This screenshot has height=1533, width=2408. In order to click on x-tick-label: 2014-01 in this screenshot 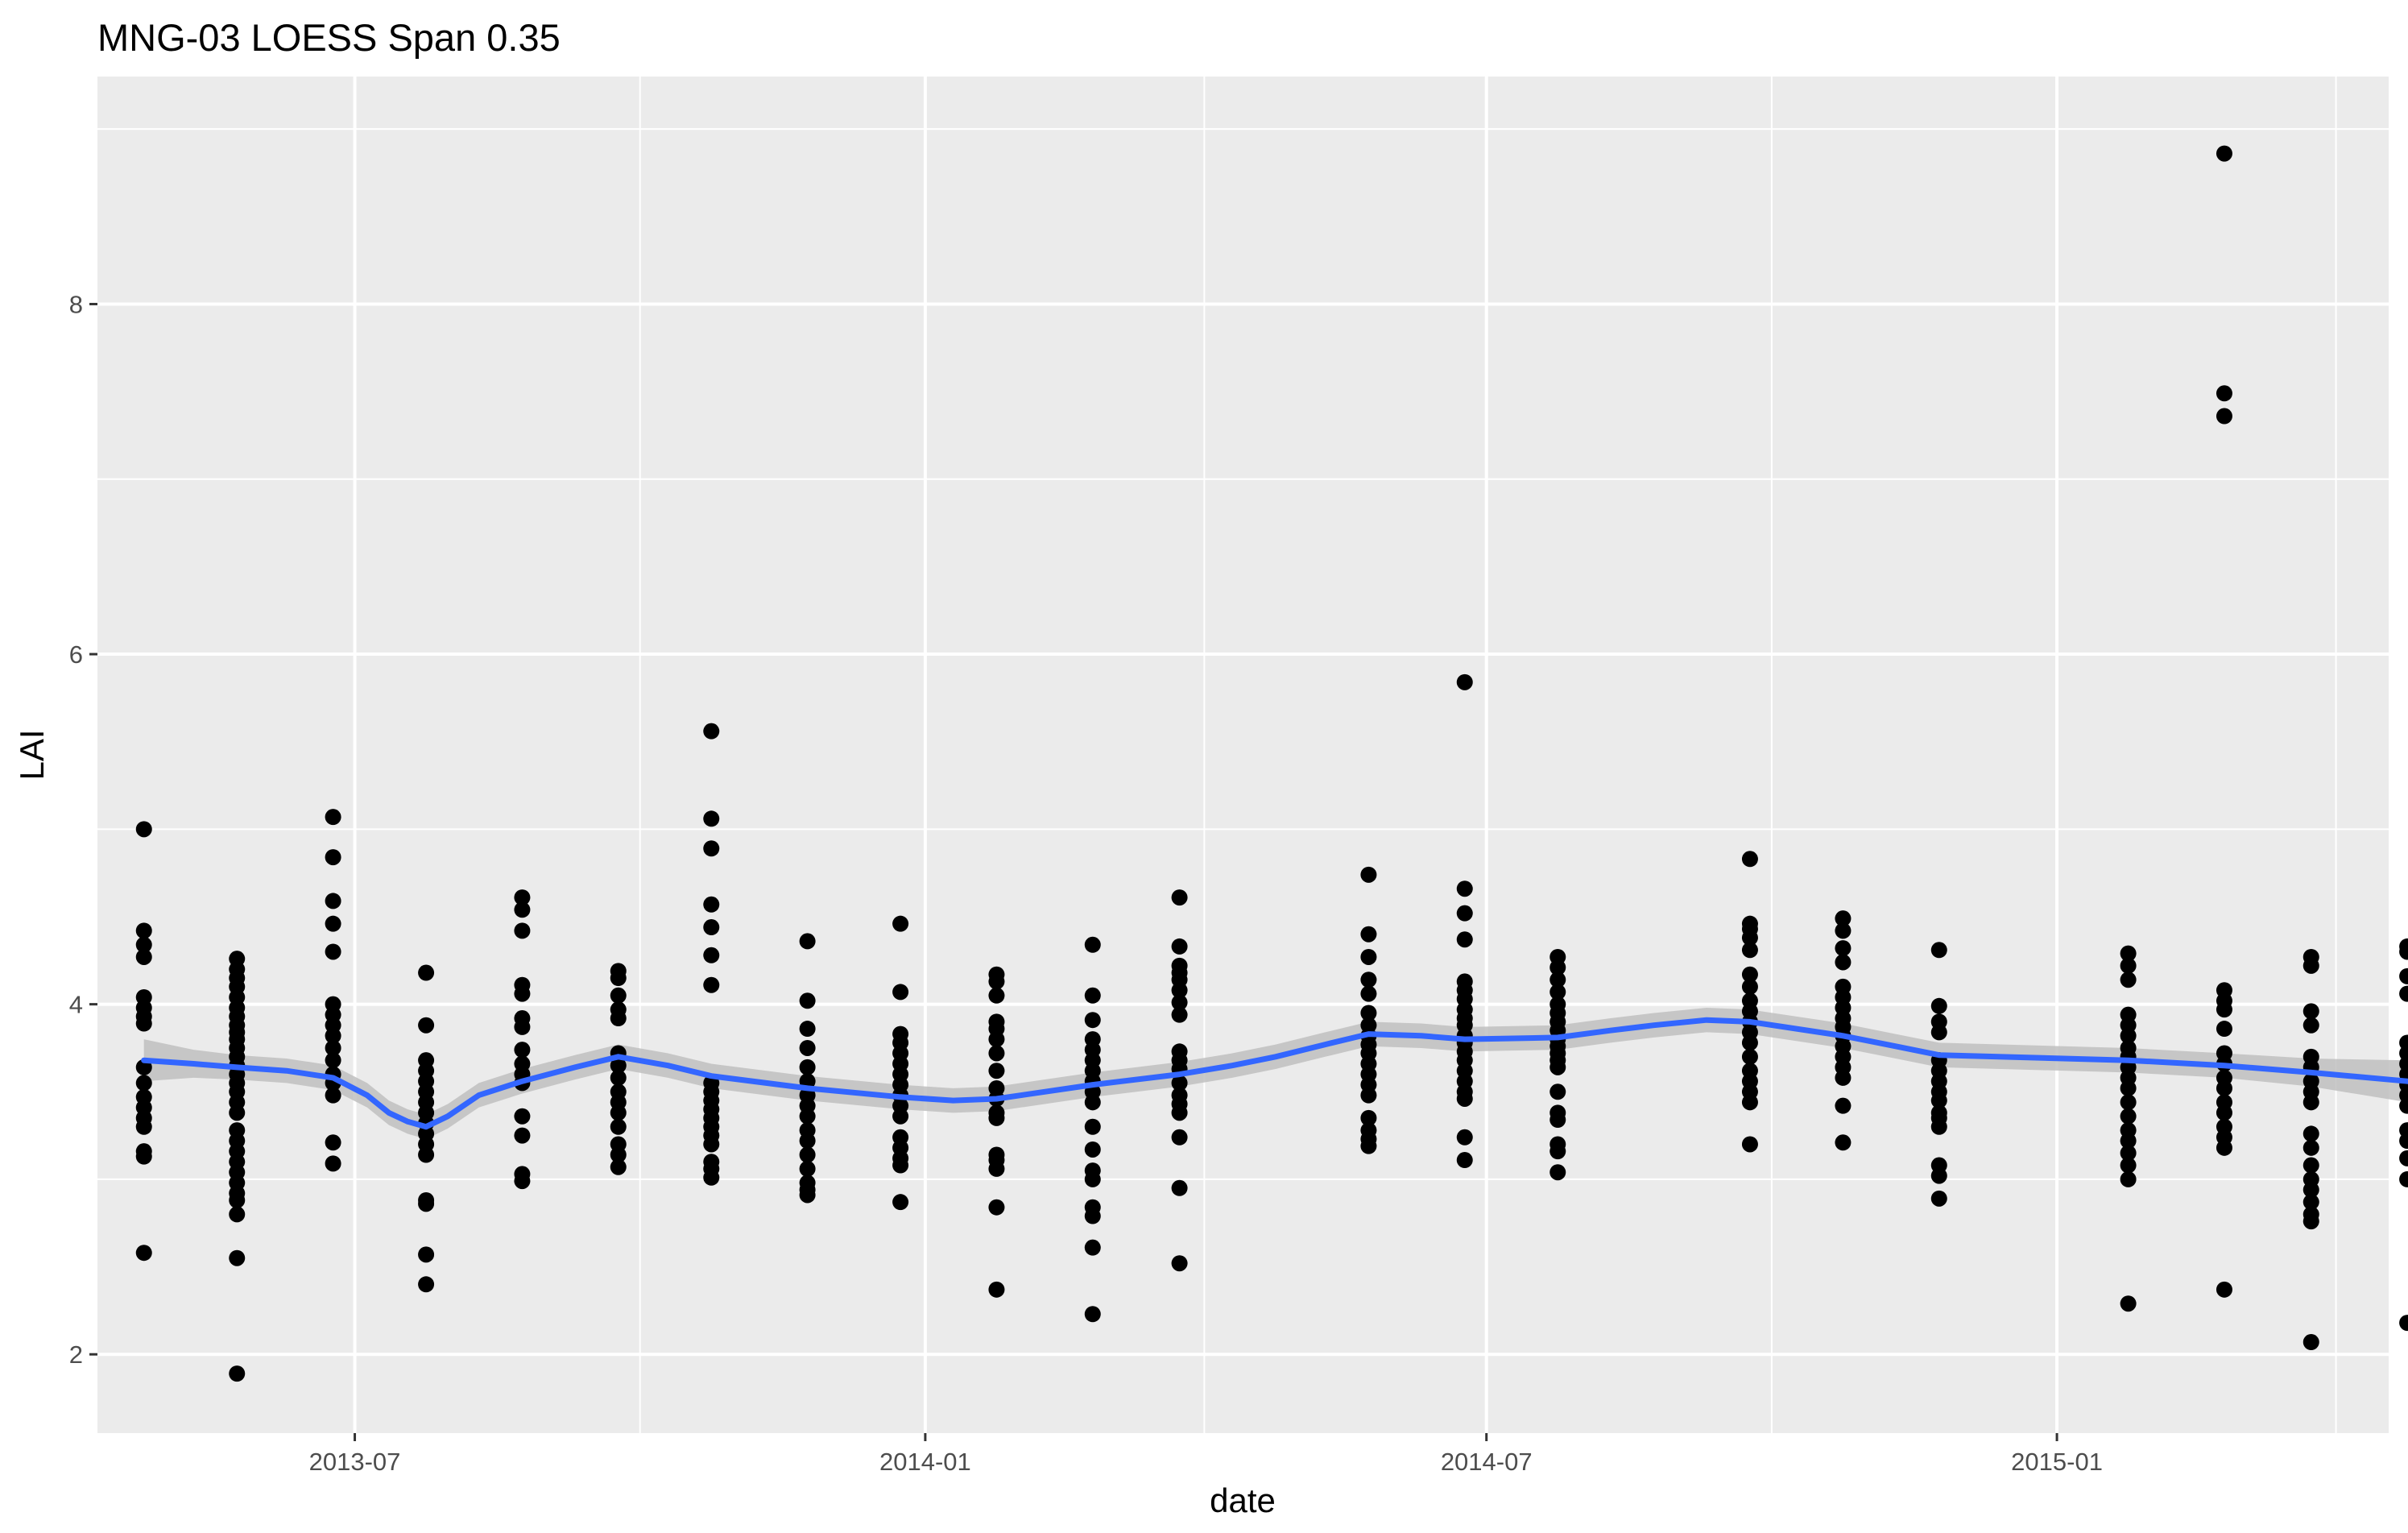, I will do `click(925, 1462)`.